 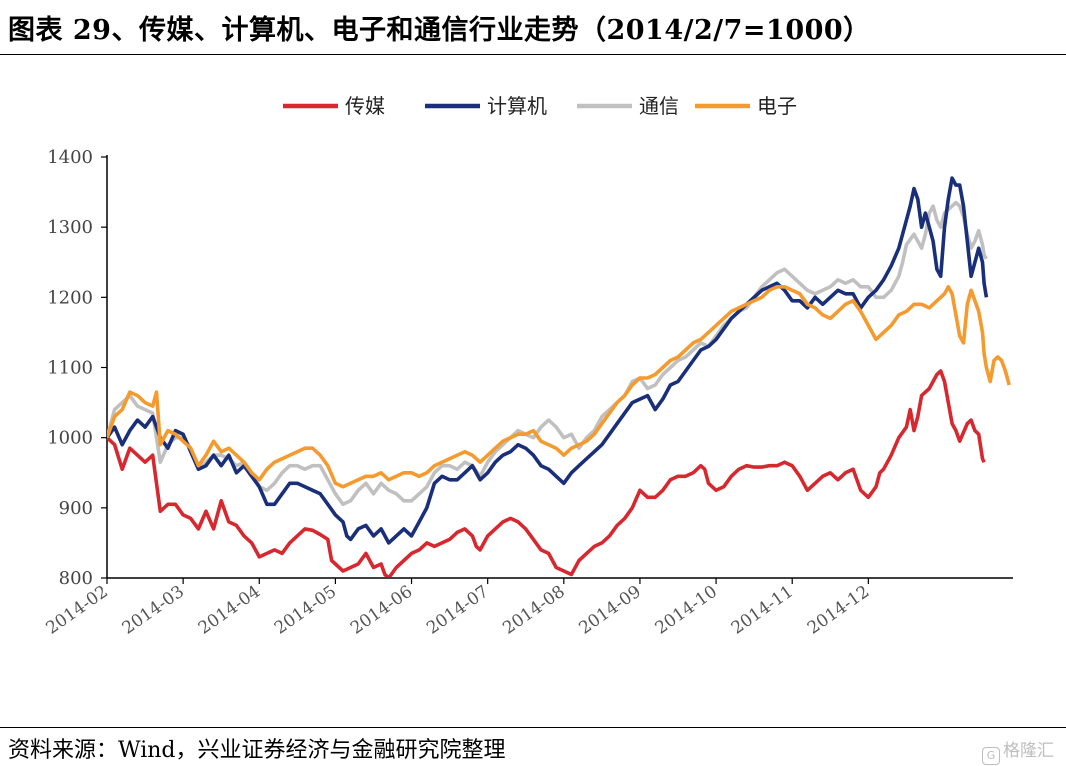 I want to click on x-tick-label: 2014-08, so click(x=533, y=610).